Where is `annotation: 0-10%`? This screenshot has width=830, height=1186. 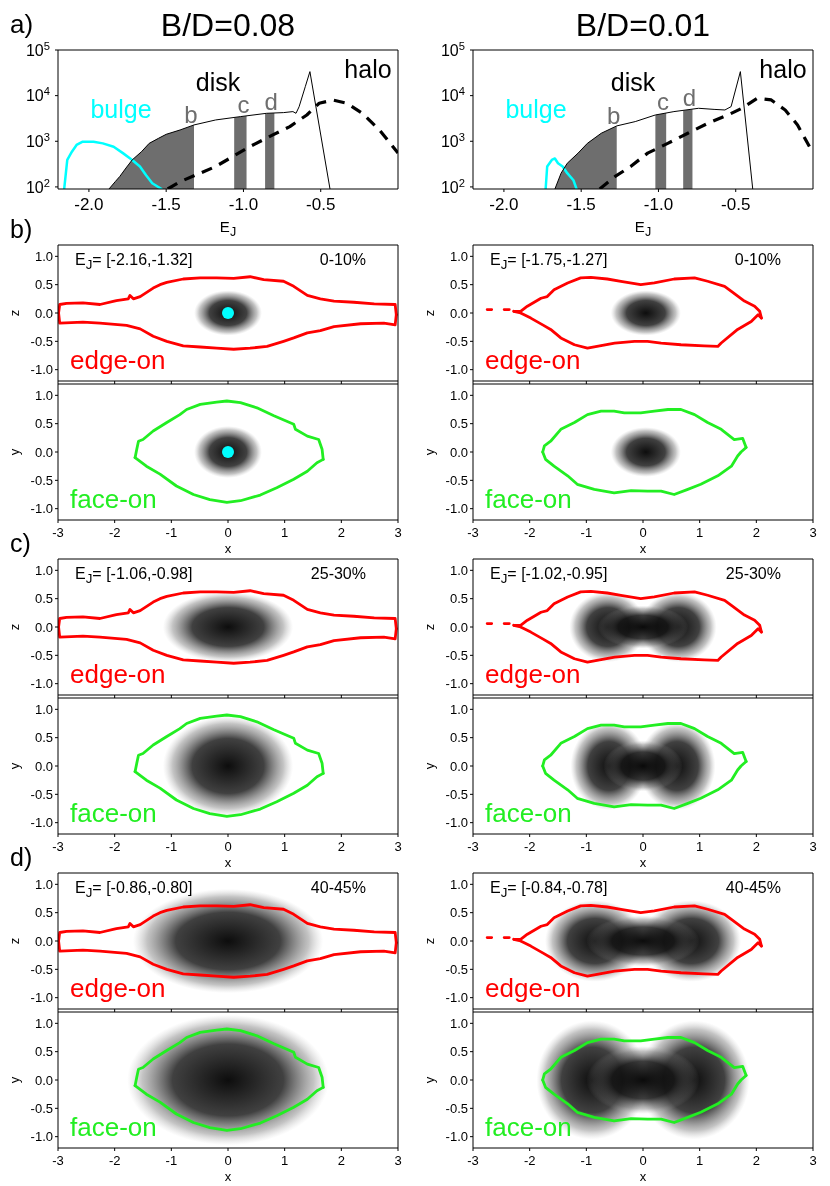 annotation: 0-10% is located at coordinates (757, 260).